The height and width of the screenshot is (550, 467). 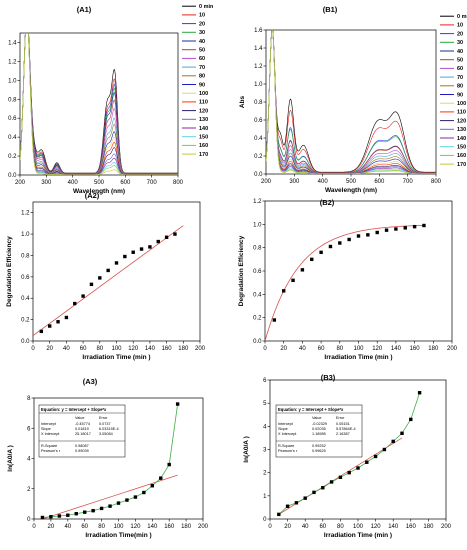 What do you see at coordinates (183, 349) in the screenshot?
I see `x-tick-label: 180` at bounding box center [183, 349].